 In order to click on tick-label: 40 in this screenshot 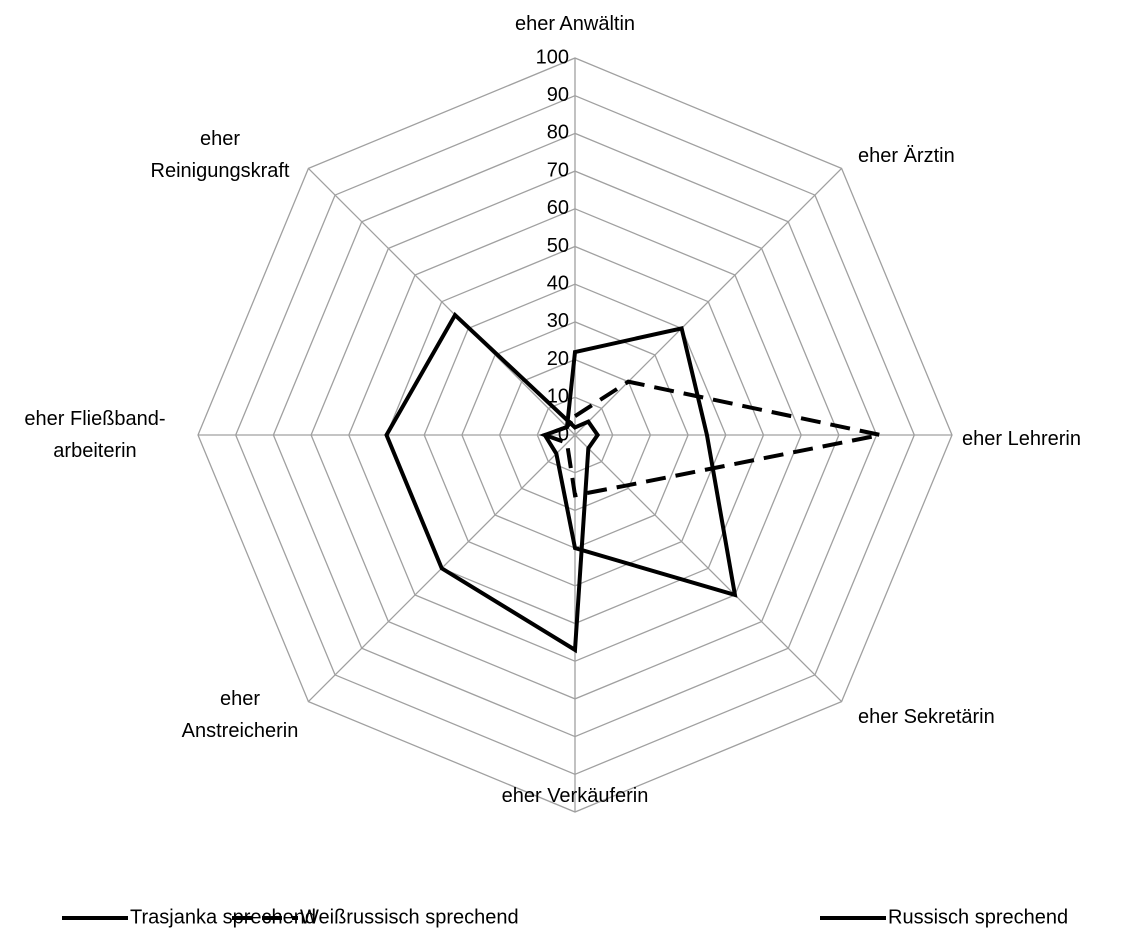, I will do `click(558, 283)`.